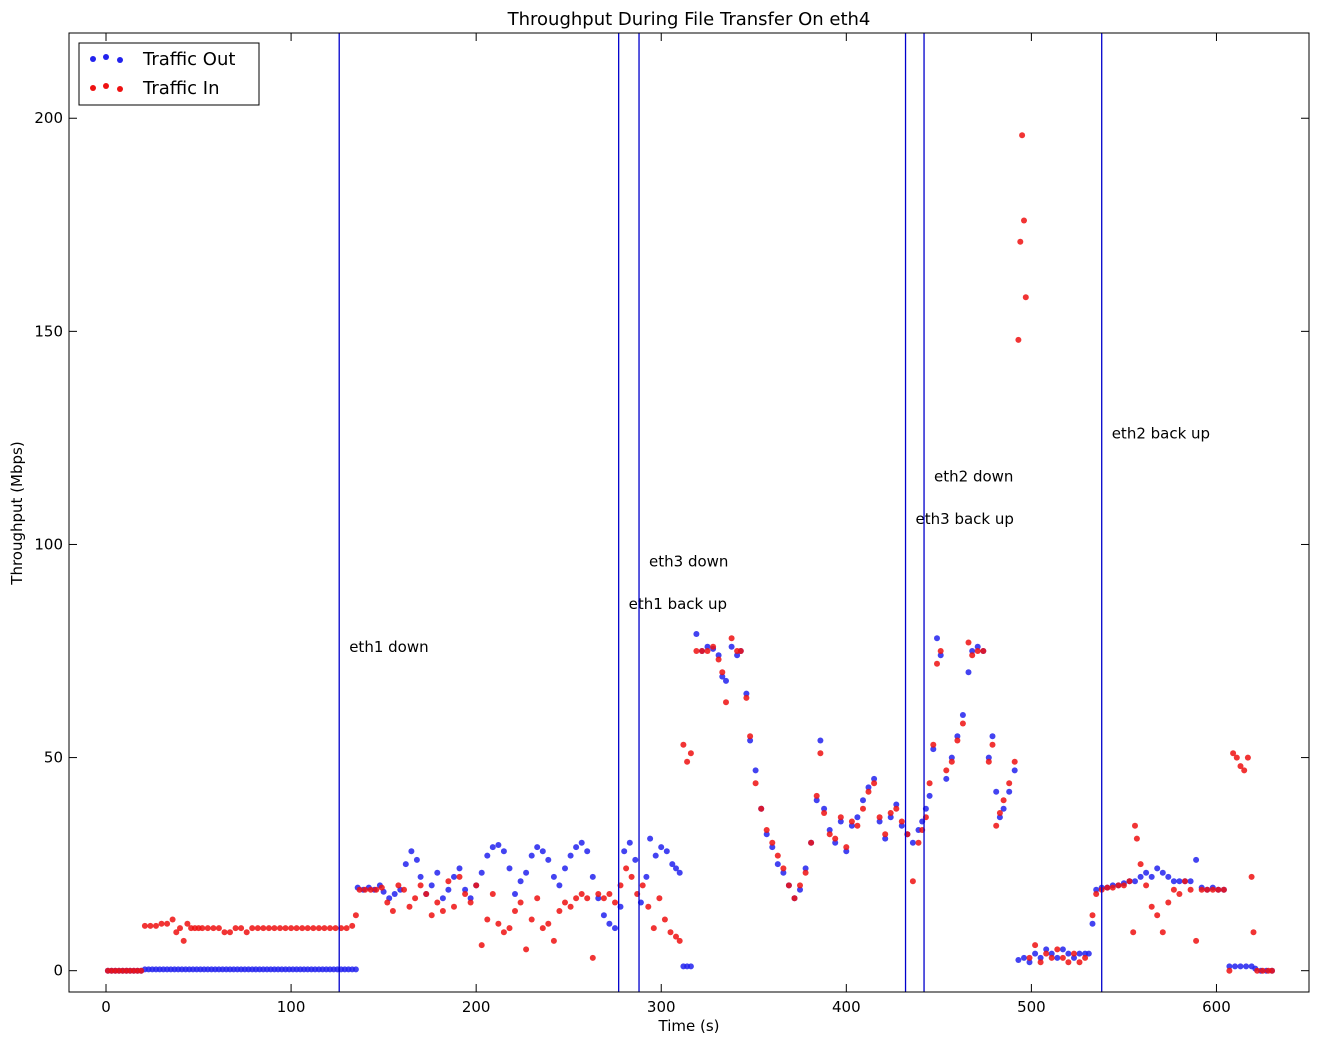  What do you see at coordinates (106, 1007) in the screenshot?
I see `x-tick-label: 0` at bounding box center [106, 1007].